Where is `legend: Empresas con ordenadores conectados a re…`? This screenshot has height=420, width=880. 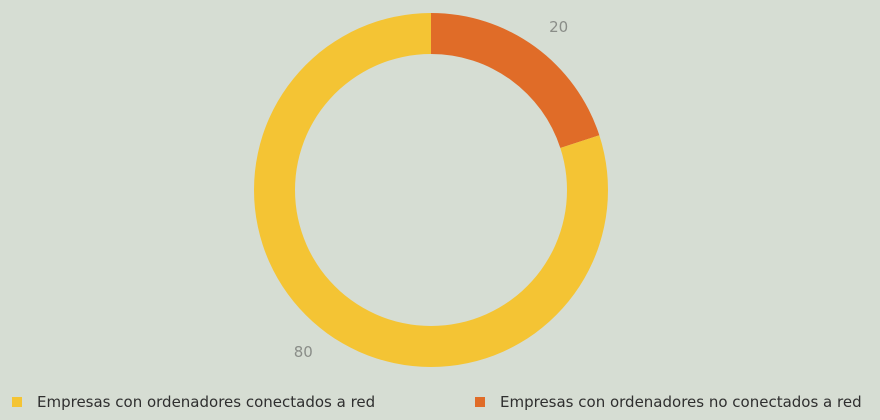 legend: Empresas con ordenadores conectados a re… is located at coordinates (440, 405).